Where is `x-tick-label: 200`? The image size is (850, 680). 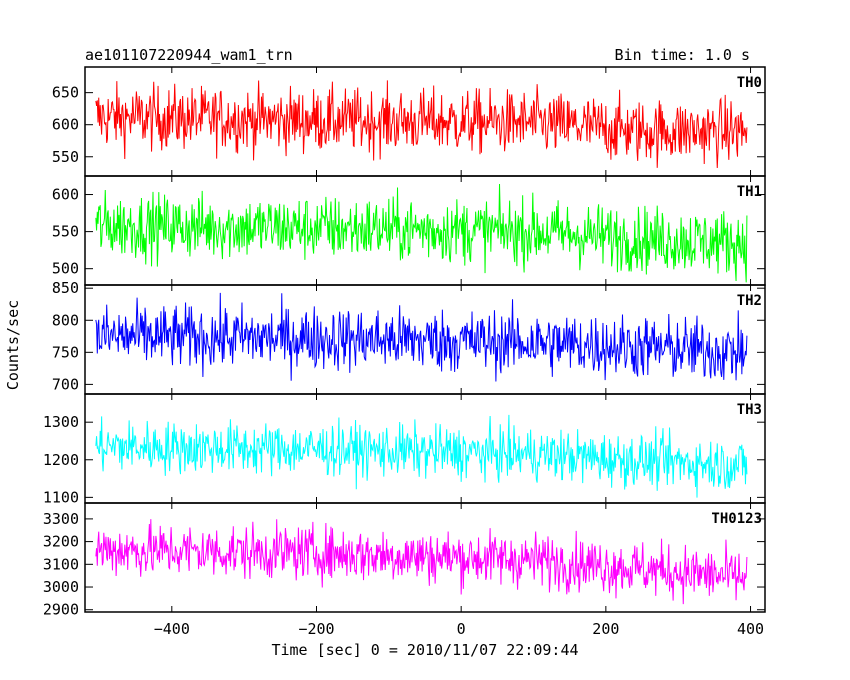
x-tick-label: 200 is located at coordinates (605, 629).